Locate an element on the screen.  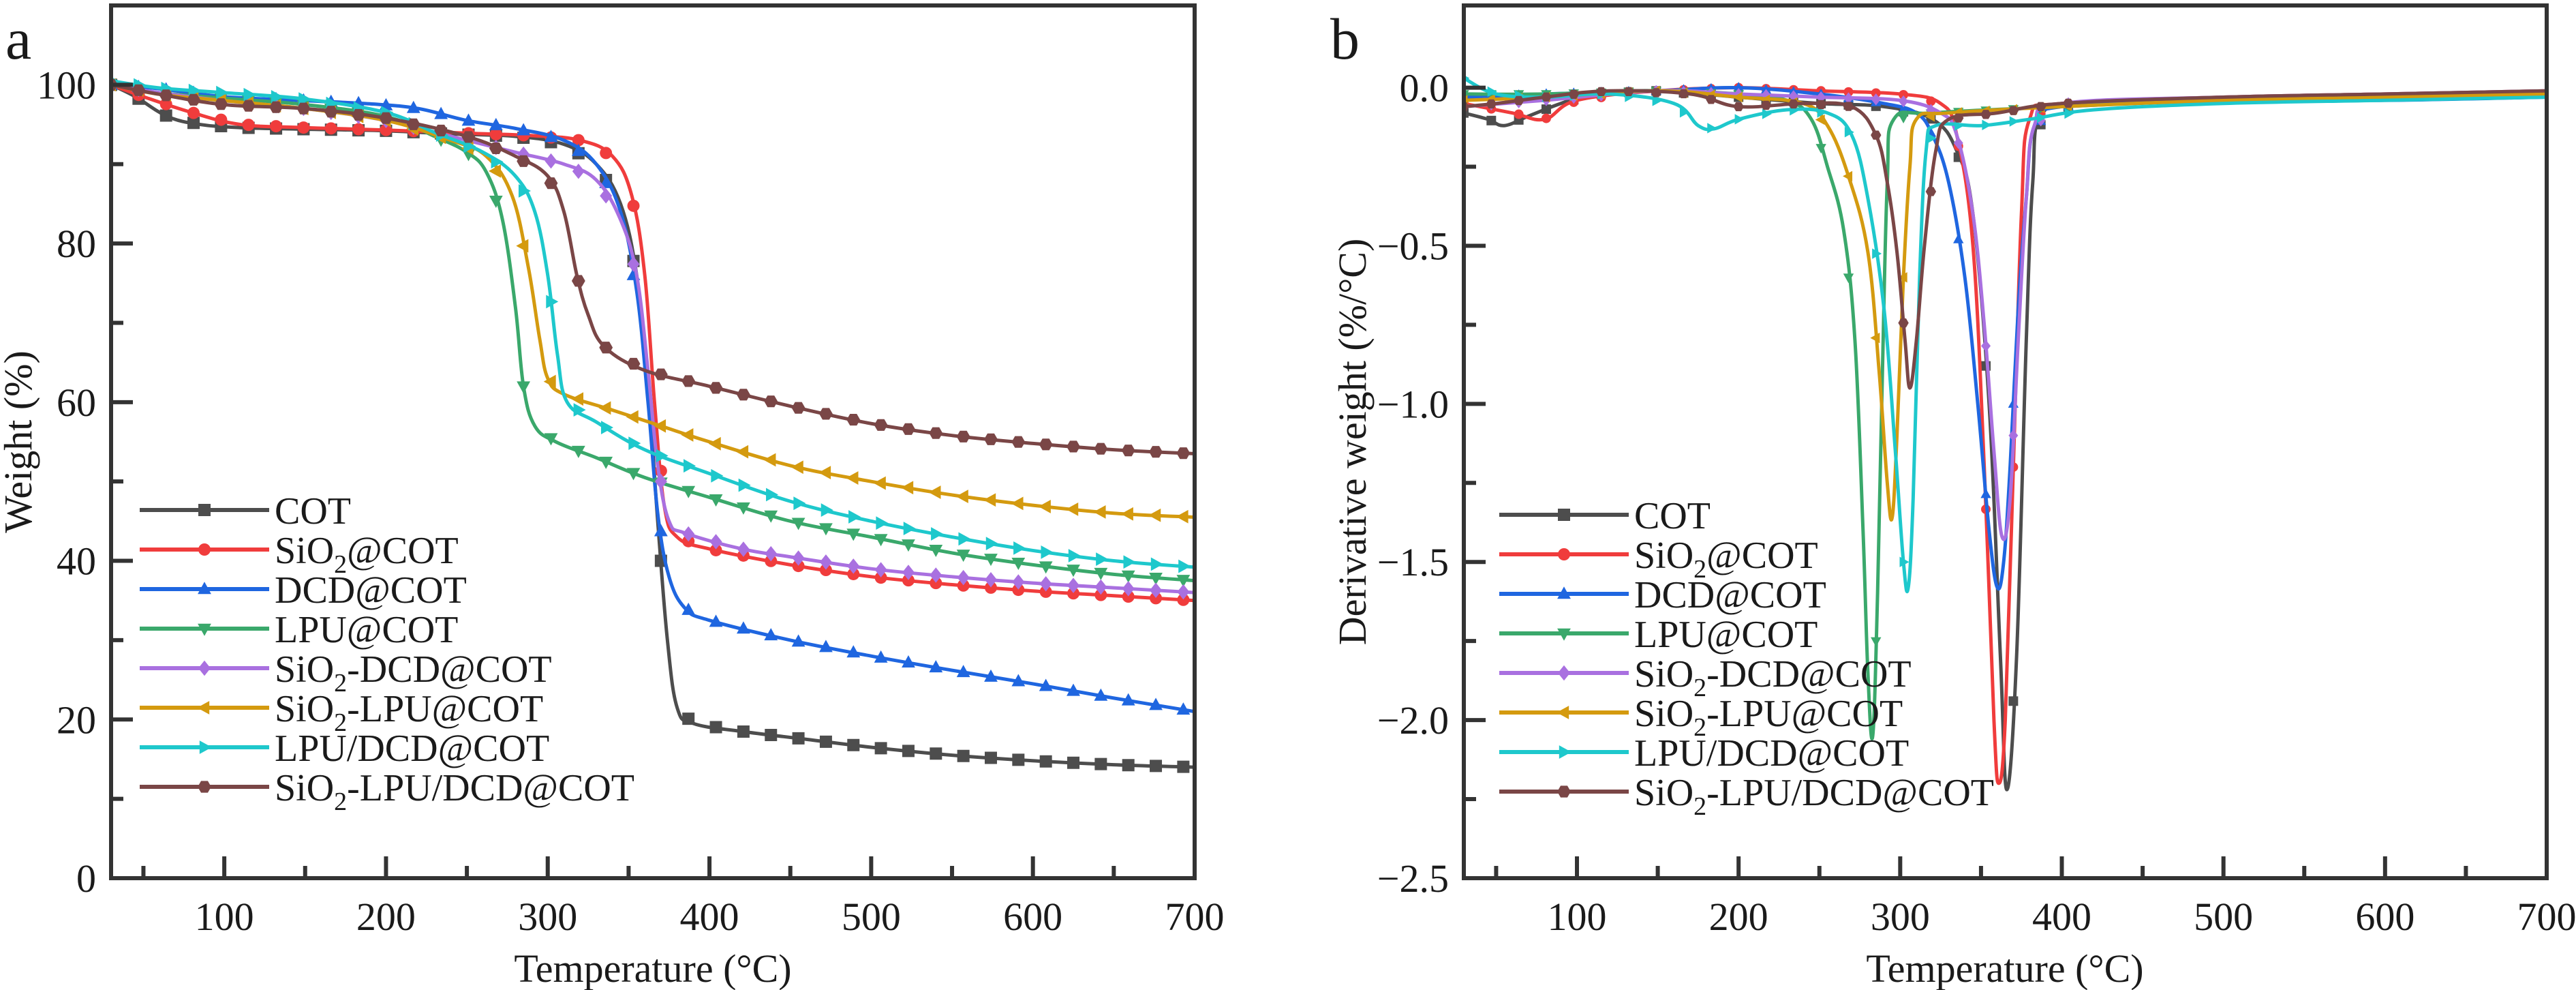
y-tick-label: 100 is located at coordinates (66, 85).